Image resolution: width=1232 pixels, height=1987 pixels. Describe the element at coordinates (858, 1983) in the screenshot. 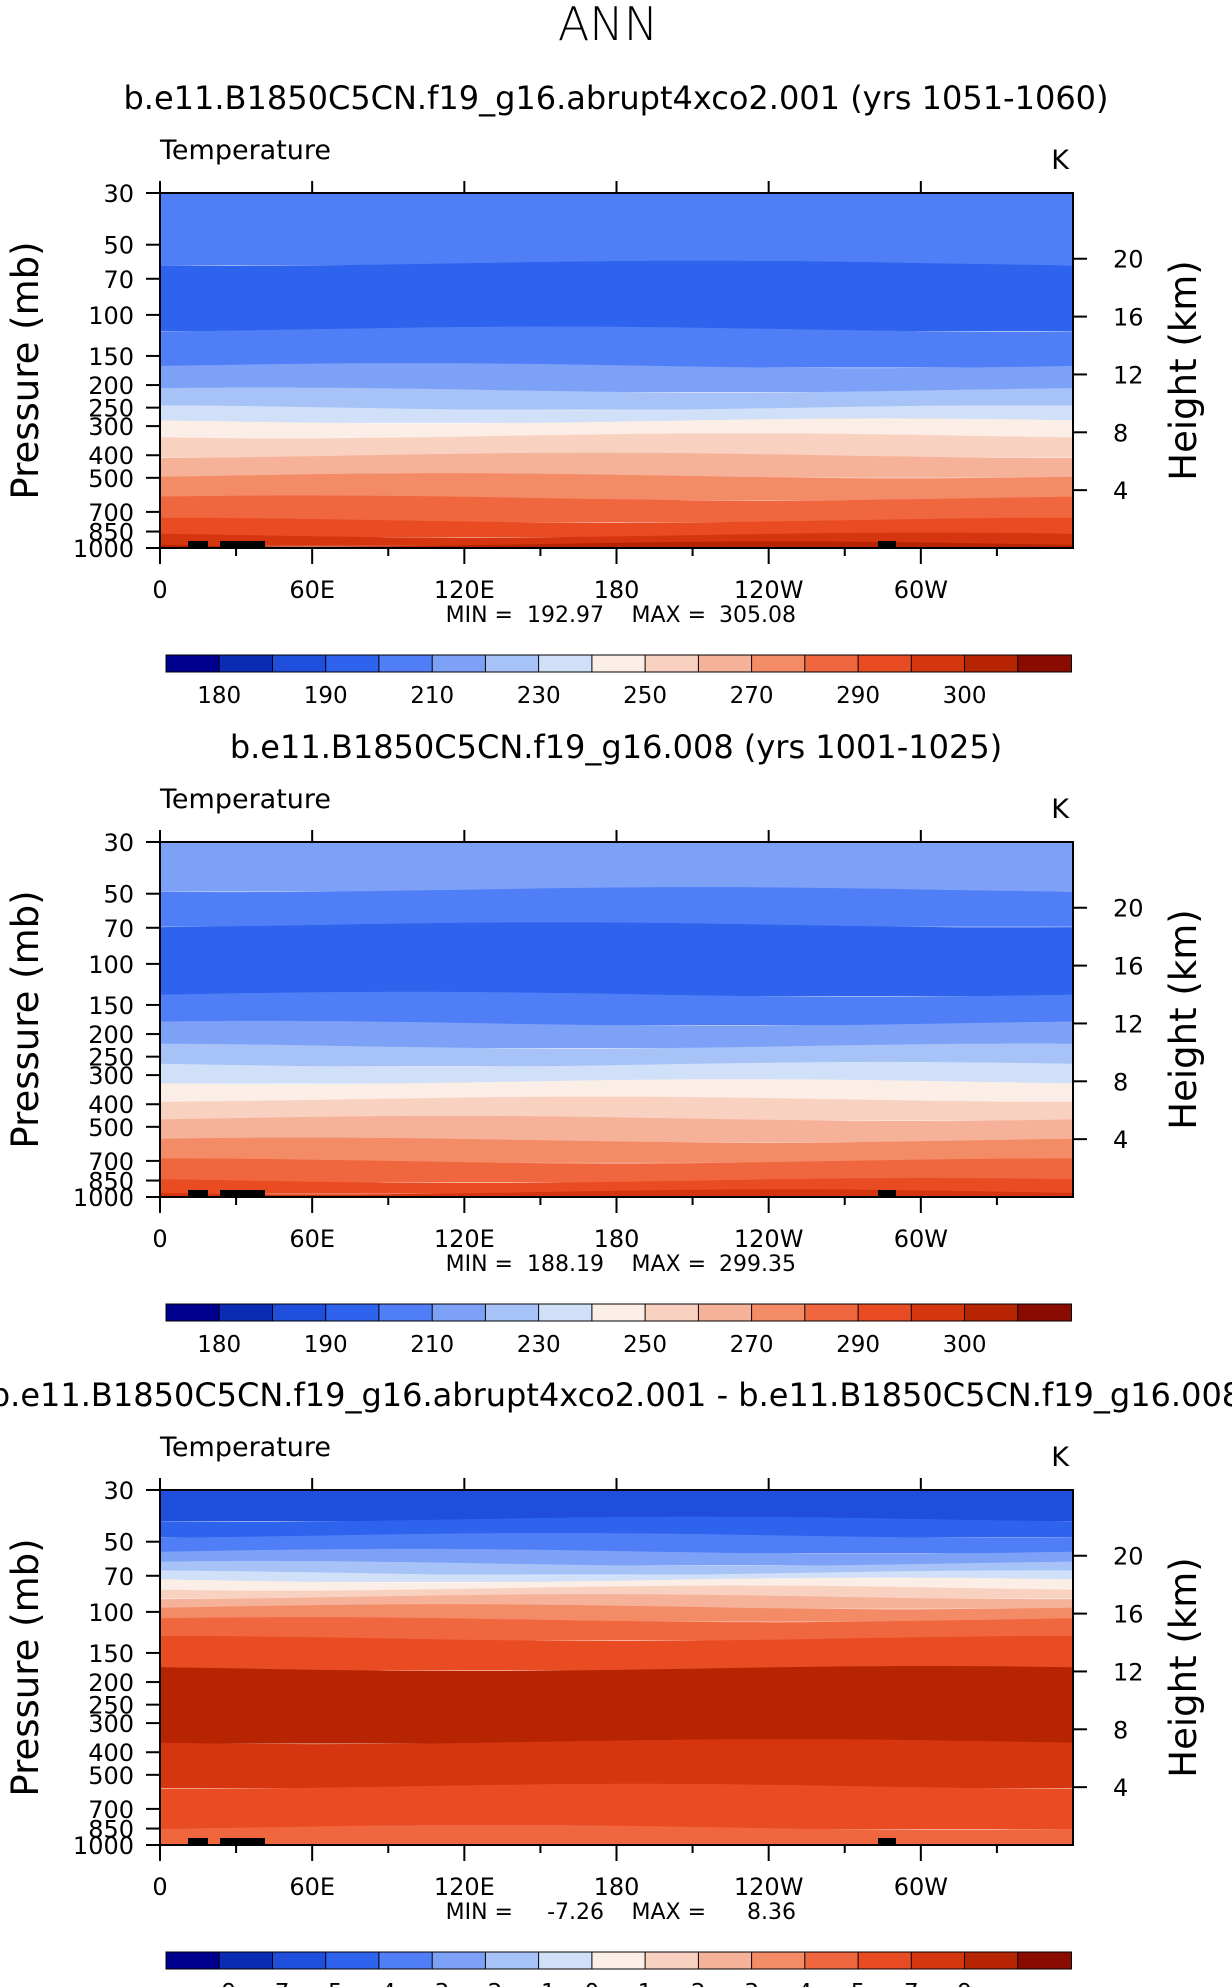

I see `colorbar-label: 5` at that location.